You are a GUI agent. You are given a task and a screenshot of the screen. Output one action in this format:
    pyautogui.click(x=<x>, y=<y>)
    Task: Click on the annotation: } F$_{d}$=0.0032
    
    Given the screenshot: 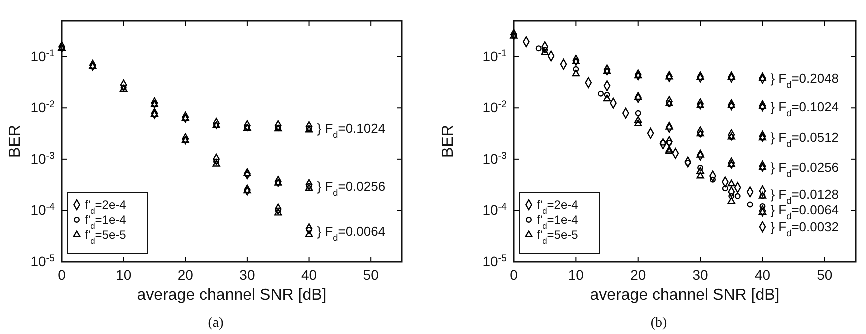 What is the action you would take?
    pyautogui.click(x=805, y=229)
    